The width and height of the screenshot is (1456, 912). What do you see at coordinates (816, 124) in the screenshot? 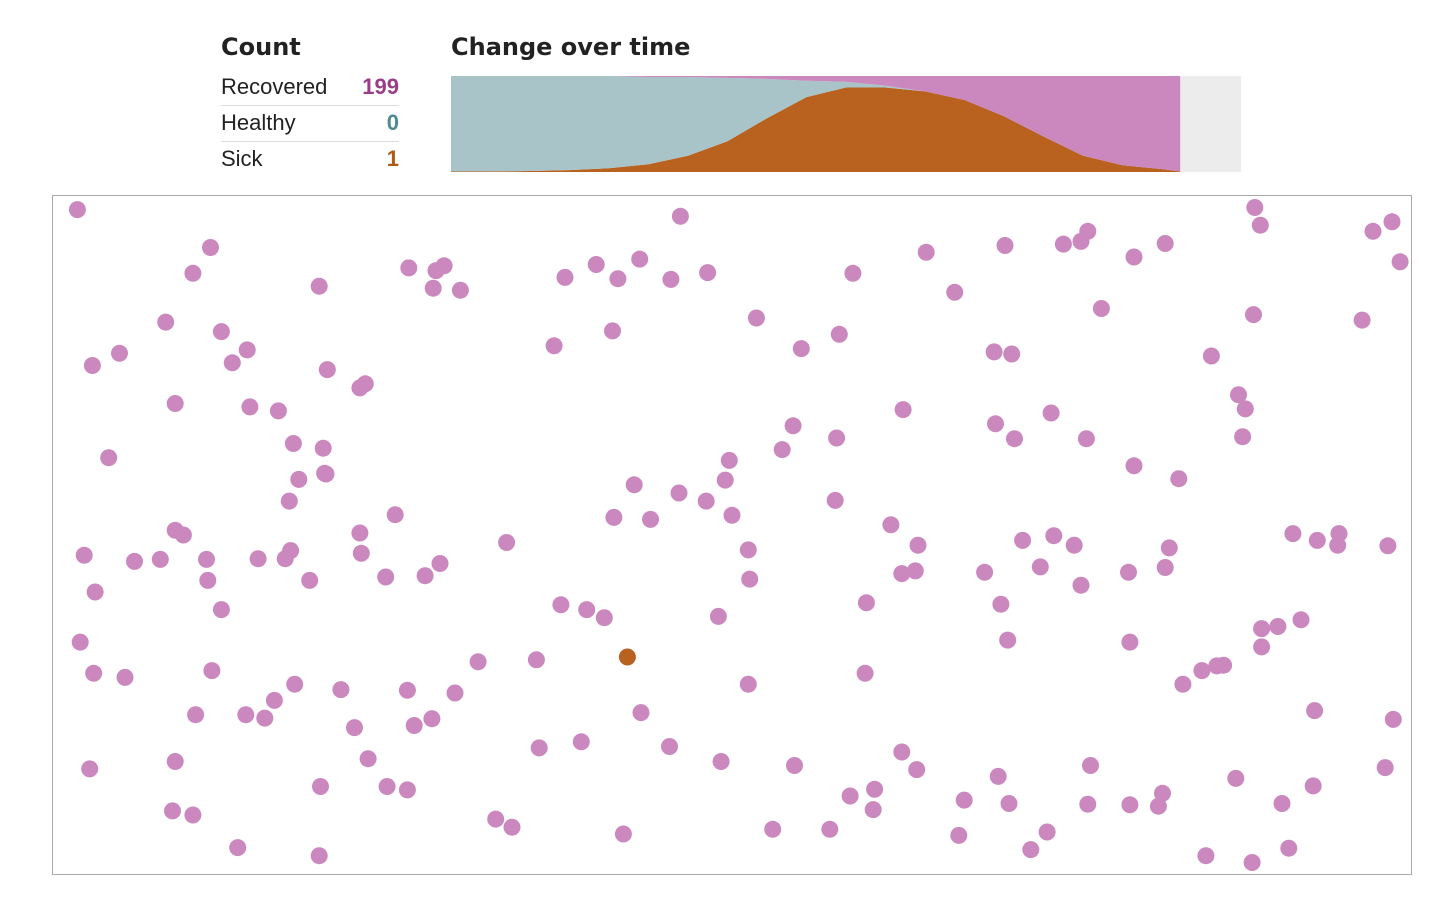
I see `area-series-recovered` at bounding box center [816, 124].